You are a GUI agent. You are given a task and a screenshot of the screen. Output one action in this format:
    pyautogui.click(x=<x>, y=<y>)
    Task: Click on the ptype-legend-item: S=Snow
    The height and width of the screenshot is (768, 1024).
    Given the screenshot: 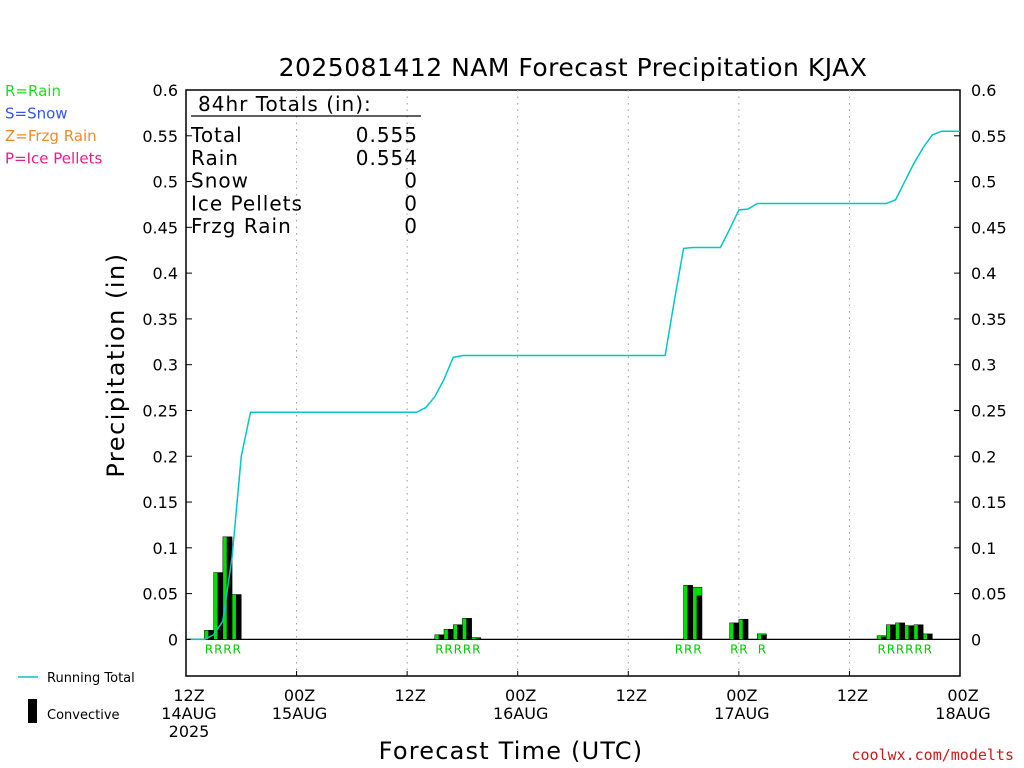 What is the action you would take?
    pyautogui.click(x=36, y=114)
    